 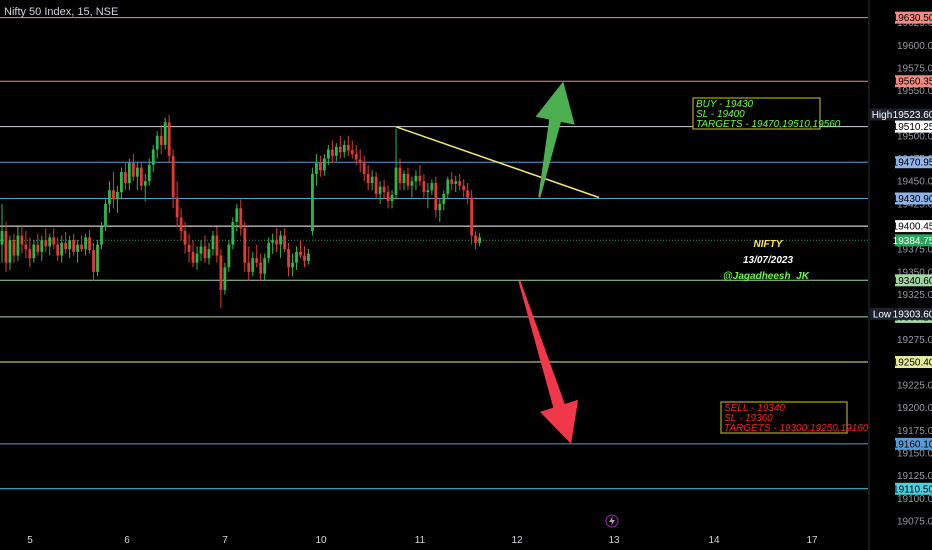 What do you see at coordinates (768, 124) in the screenshot?
I see `buy-box-line: TARGETS - 19470,19510,19560` at bounding box center [768, 124].